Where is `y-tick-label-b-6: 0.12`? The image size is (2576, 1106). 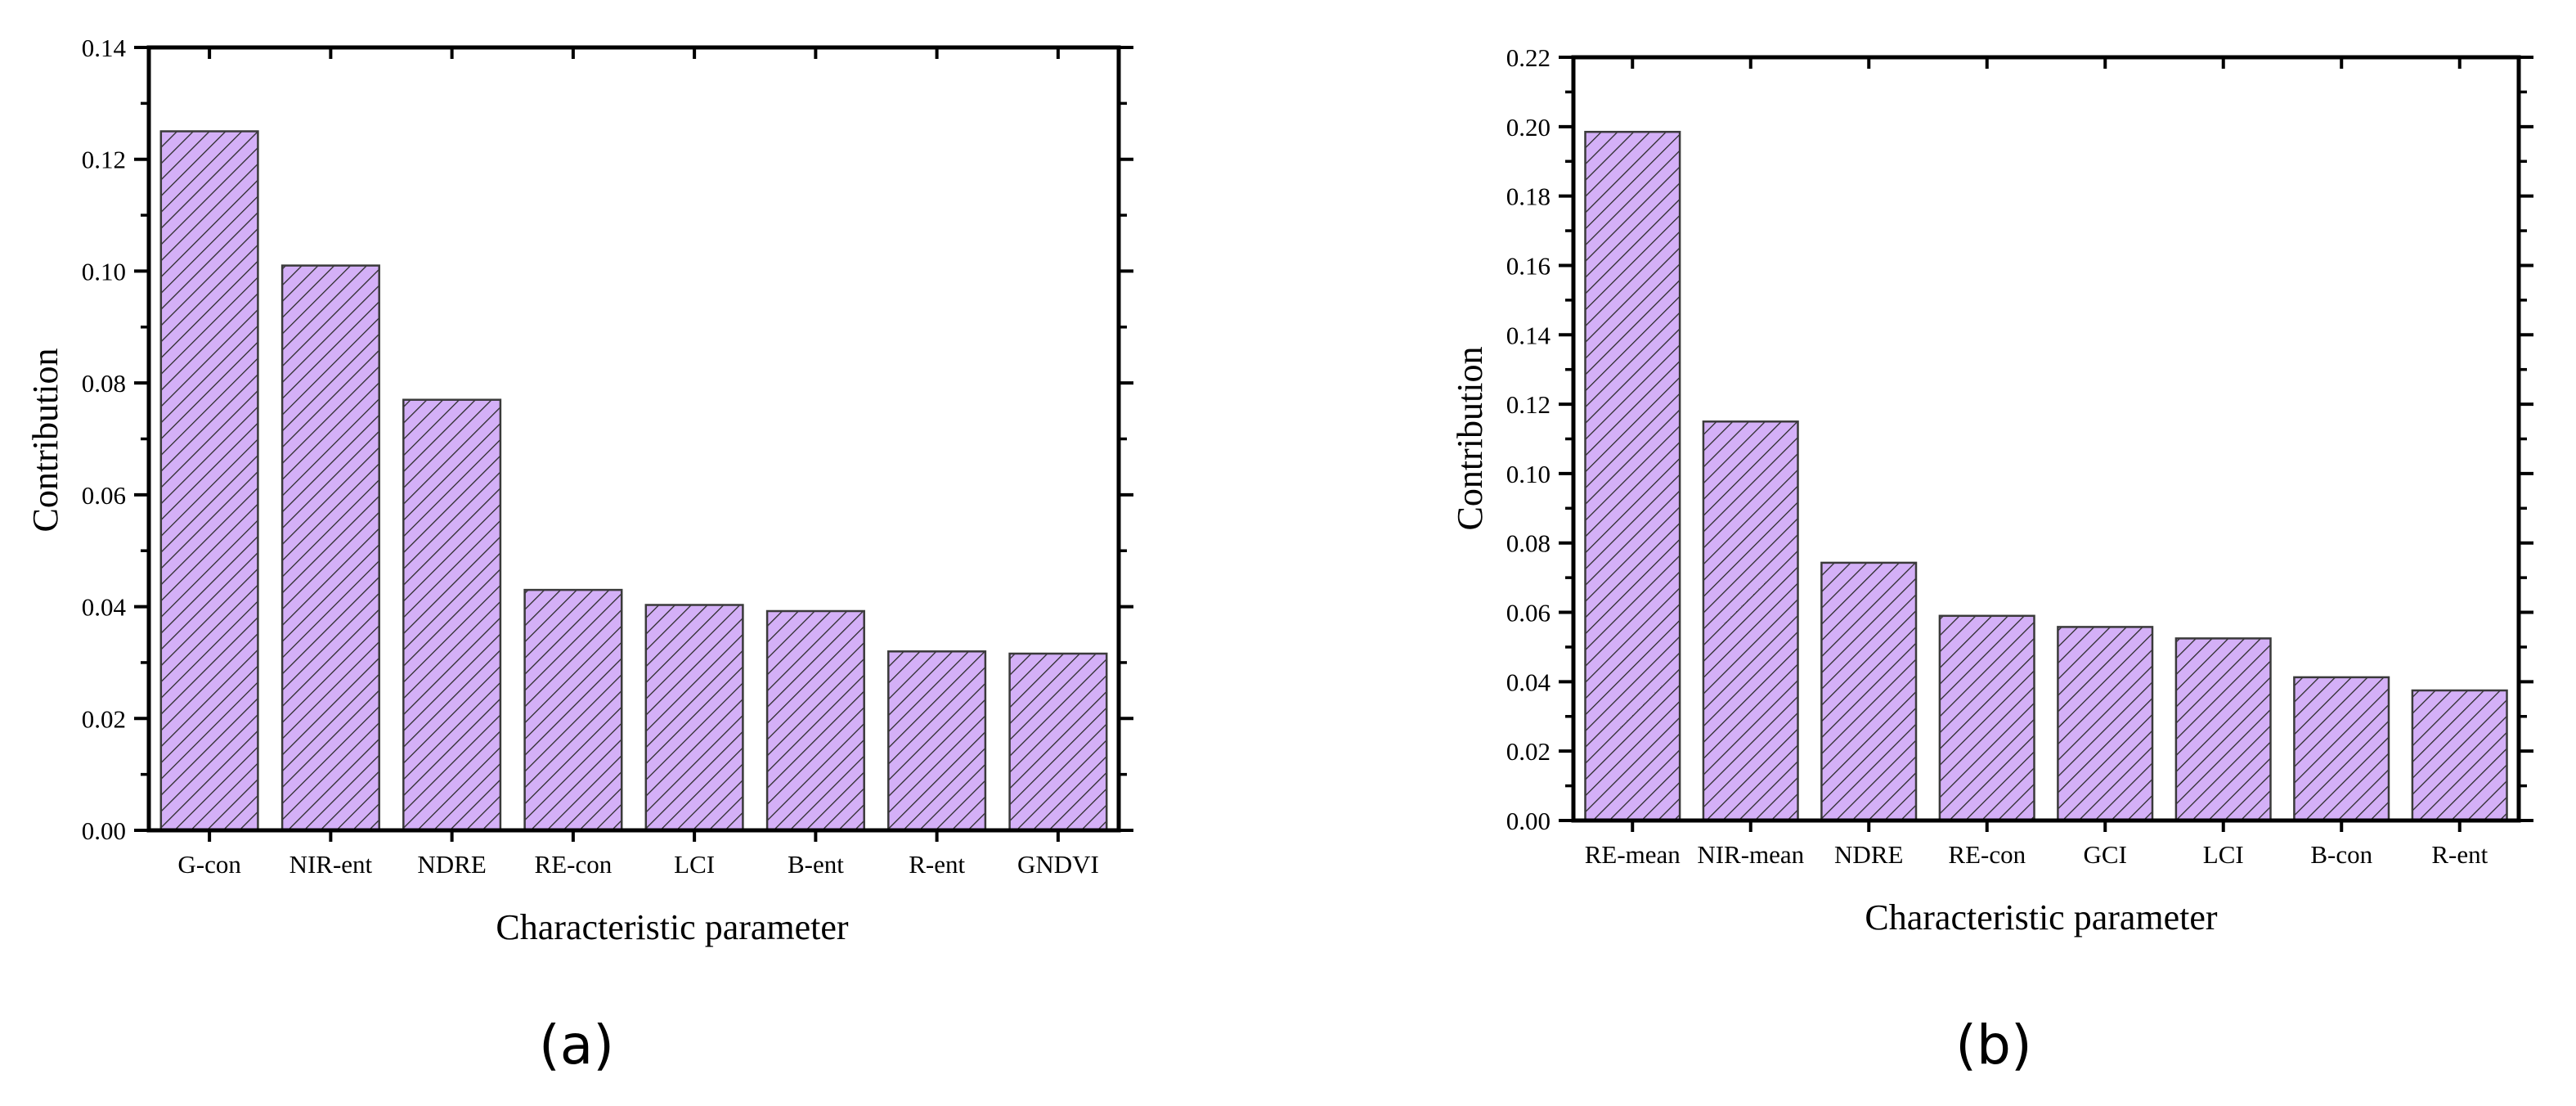
y-tick-label-b-6: 0.12 is located at coordinates (1528, 404).